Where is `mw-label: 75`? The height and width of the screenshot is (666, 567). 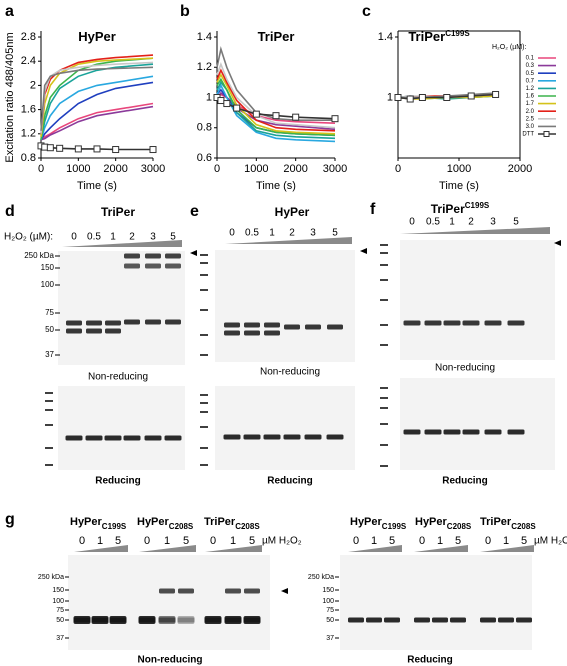
mw-label: 75 is located at coordinates (330, 610).